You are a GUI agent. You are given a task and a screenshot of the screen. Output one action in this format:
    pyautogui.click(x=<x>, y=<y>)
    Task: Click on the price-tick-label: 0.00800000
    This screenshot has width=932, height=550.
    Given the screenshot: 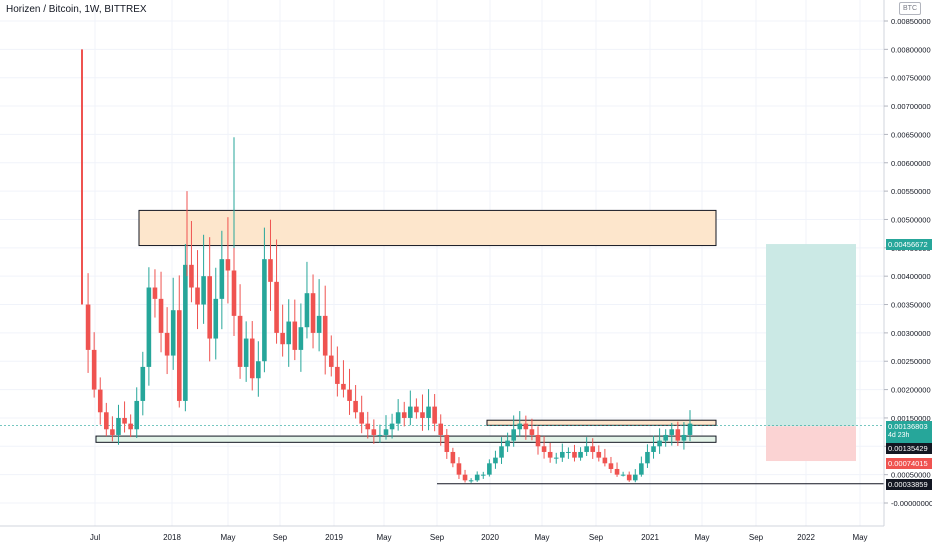 What is the action you would take?
    pyautogui.click(x=911, y=49)
    